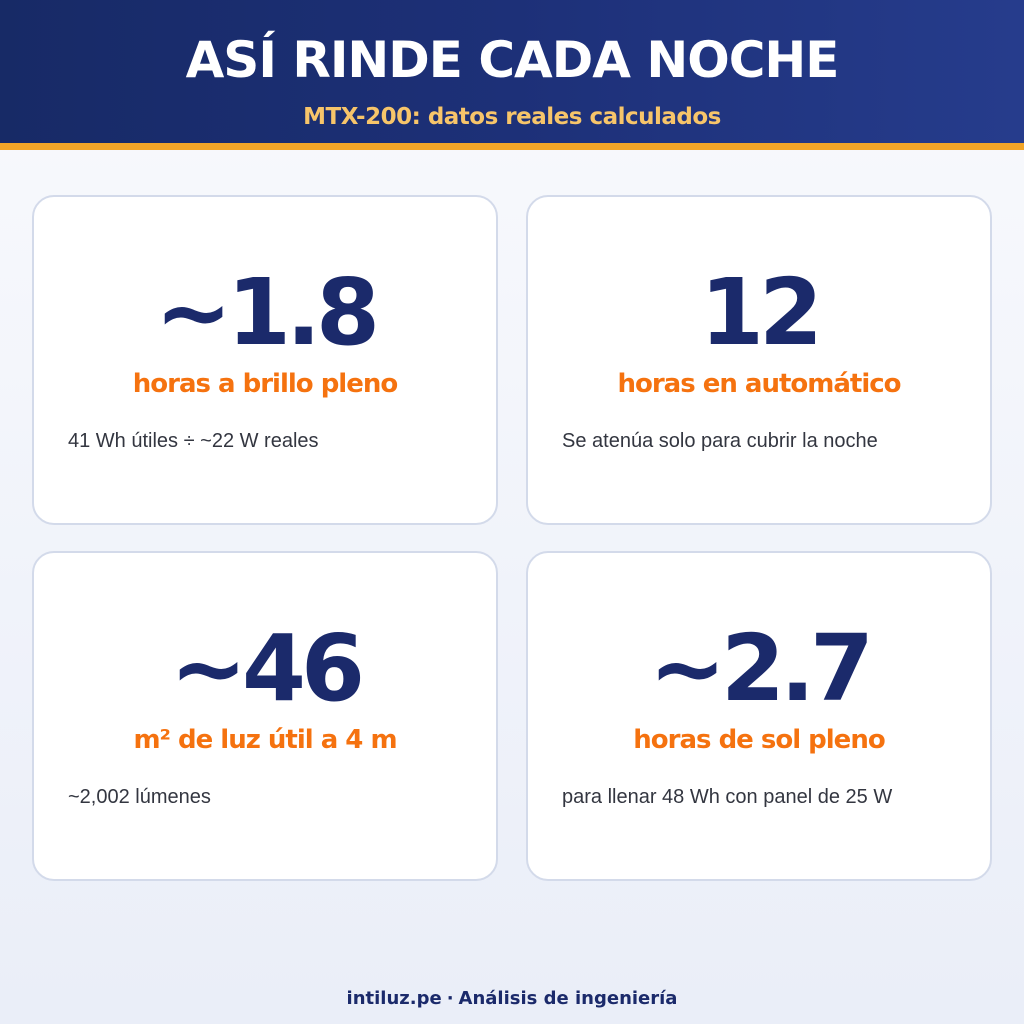 This screenshot has width=1024, height=1024. I want to click on footer-tagline: Análisis de ingeniería, so click(568, 998).